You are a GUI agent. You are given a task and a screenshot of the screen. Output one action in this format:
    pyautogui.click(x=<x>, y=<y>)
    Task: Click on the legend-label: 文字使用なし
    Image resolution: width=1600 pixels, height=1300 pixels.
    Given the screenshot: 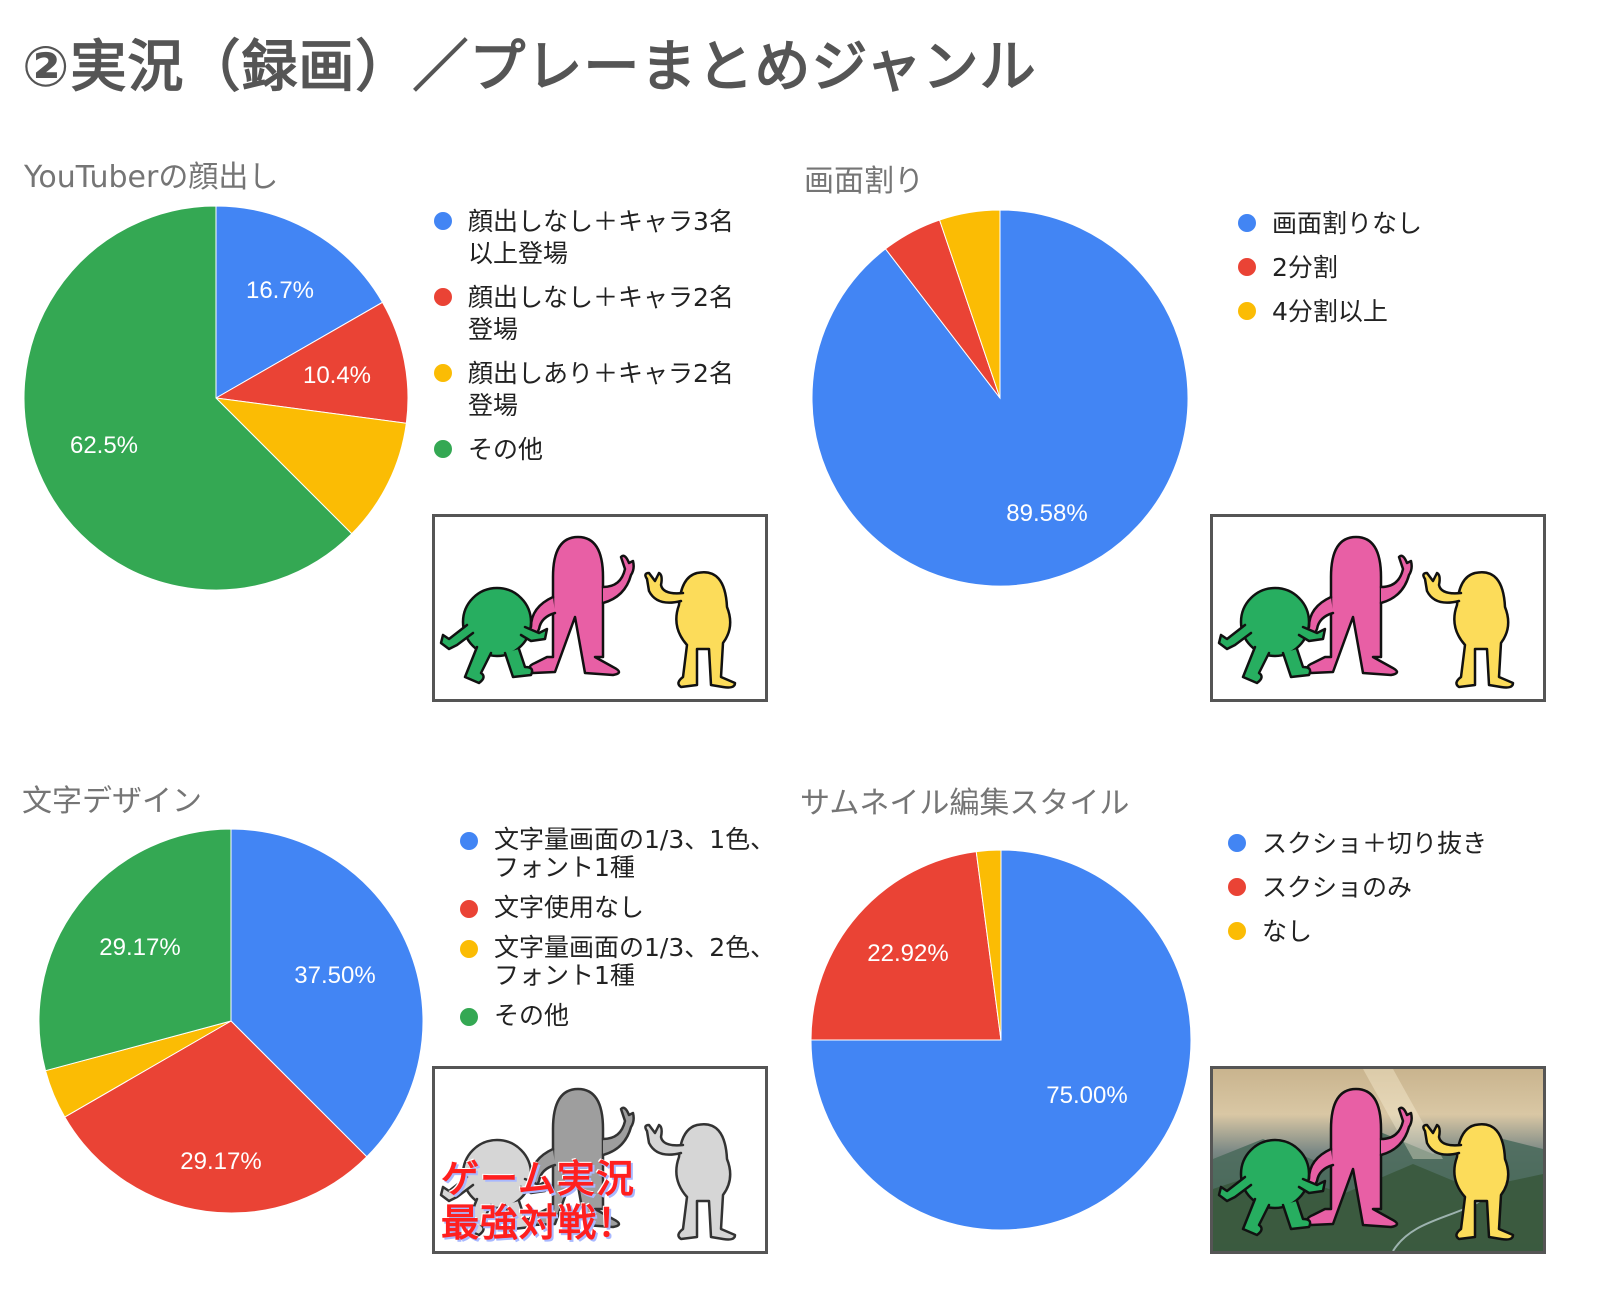 What is the action you would take?
    pyautogui.click(x=569, y=907)
    